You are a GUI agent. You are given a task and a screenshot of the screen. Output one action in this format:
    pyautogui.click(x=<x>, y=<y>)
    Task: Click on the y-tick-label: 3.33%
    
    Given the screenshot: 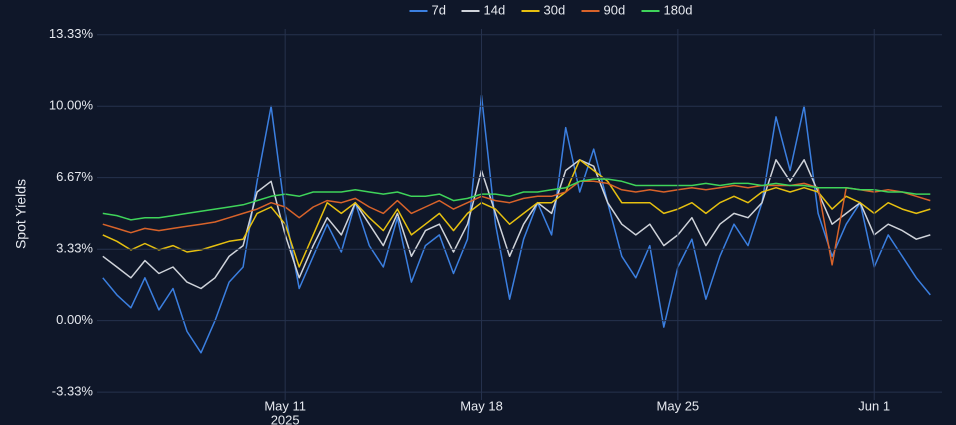 What is the action you would take?
    pyautogui.click(x=74, y=248)
    